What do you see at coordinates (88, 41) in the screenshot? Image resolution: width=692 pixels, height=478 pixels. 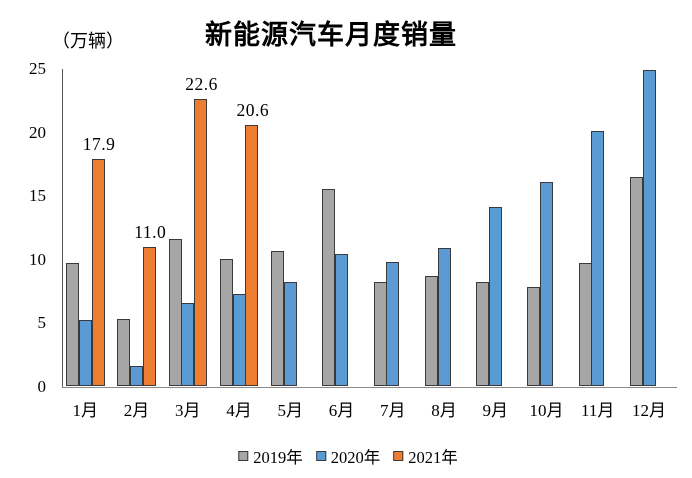 I see `y-axis-unit-label: （万辆）` at bounding box center [88, 41].